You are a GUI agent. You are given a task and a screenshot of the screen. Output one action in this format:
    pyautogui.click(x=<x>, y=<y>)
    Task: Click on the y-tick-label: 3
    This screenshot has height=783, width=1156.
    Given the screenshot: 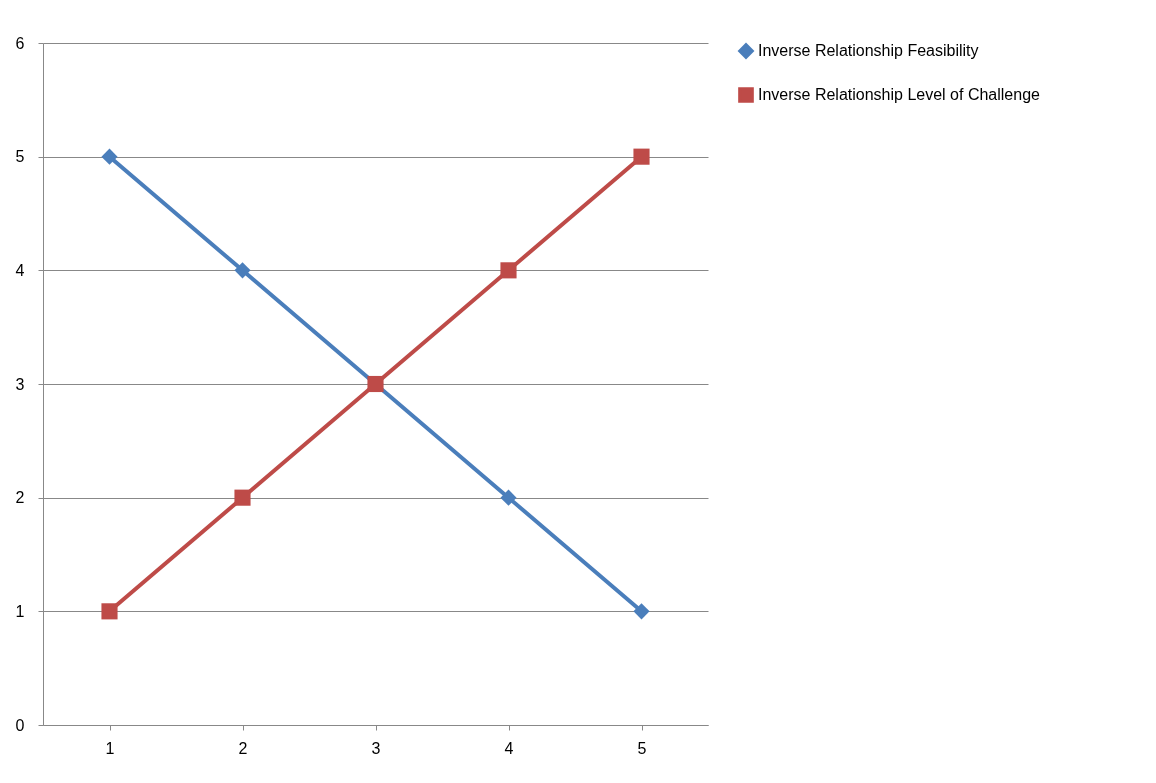 What is the action you would take?
    pyautogui.click(x=20, y=384)
    